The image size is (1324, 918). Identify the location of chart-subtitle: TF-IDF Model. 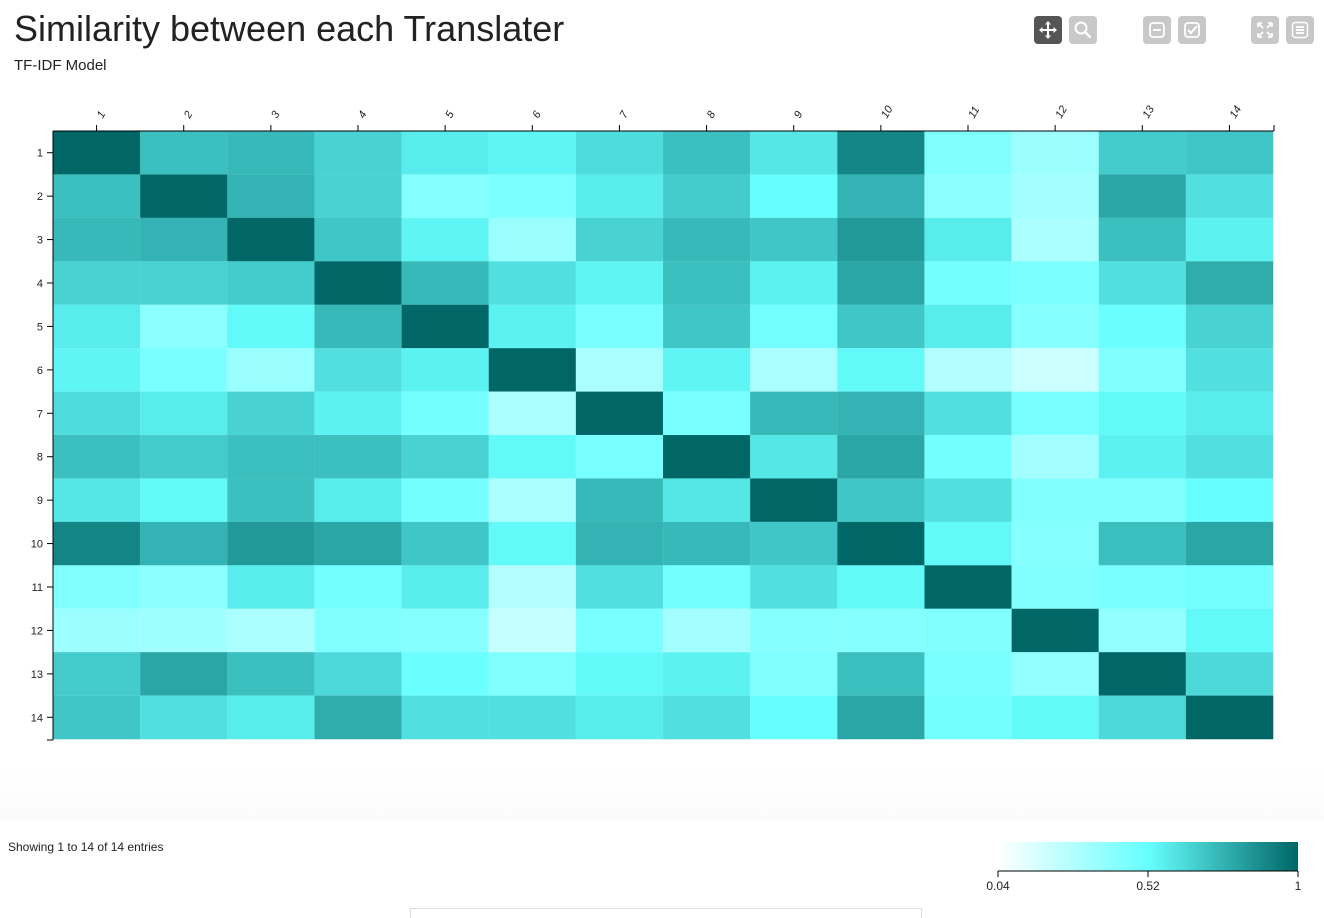
(60, 65).